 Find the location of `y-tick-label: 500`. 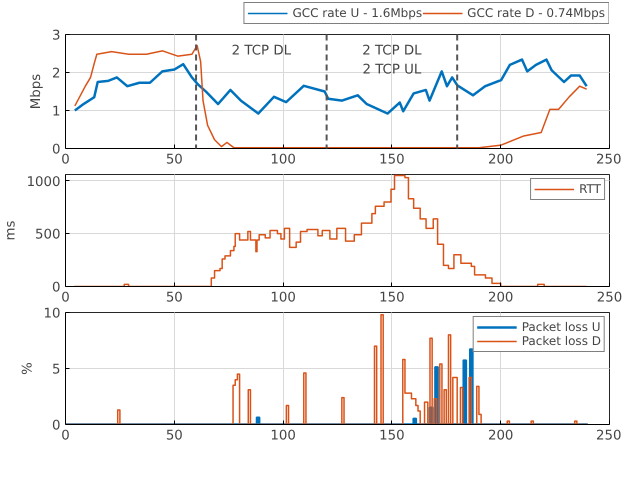

y-tick-label: 500 is located at coordinates (48, 235).